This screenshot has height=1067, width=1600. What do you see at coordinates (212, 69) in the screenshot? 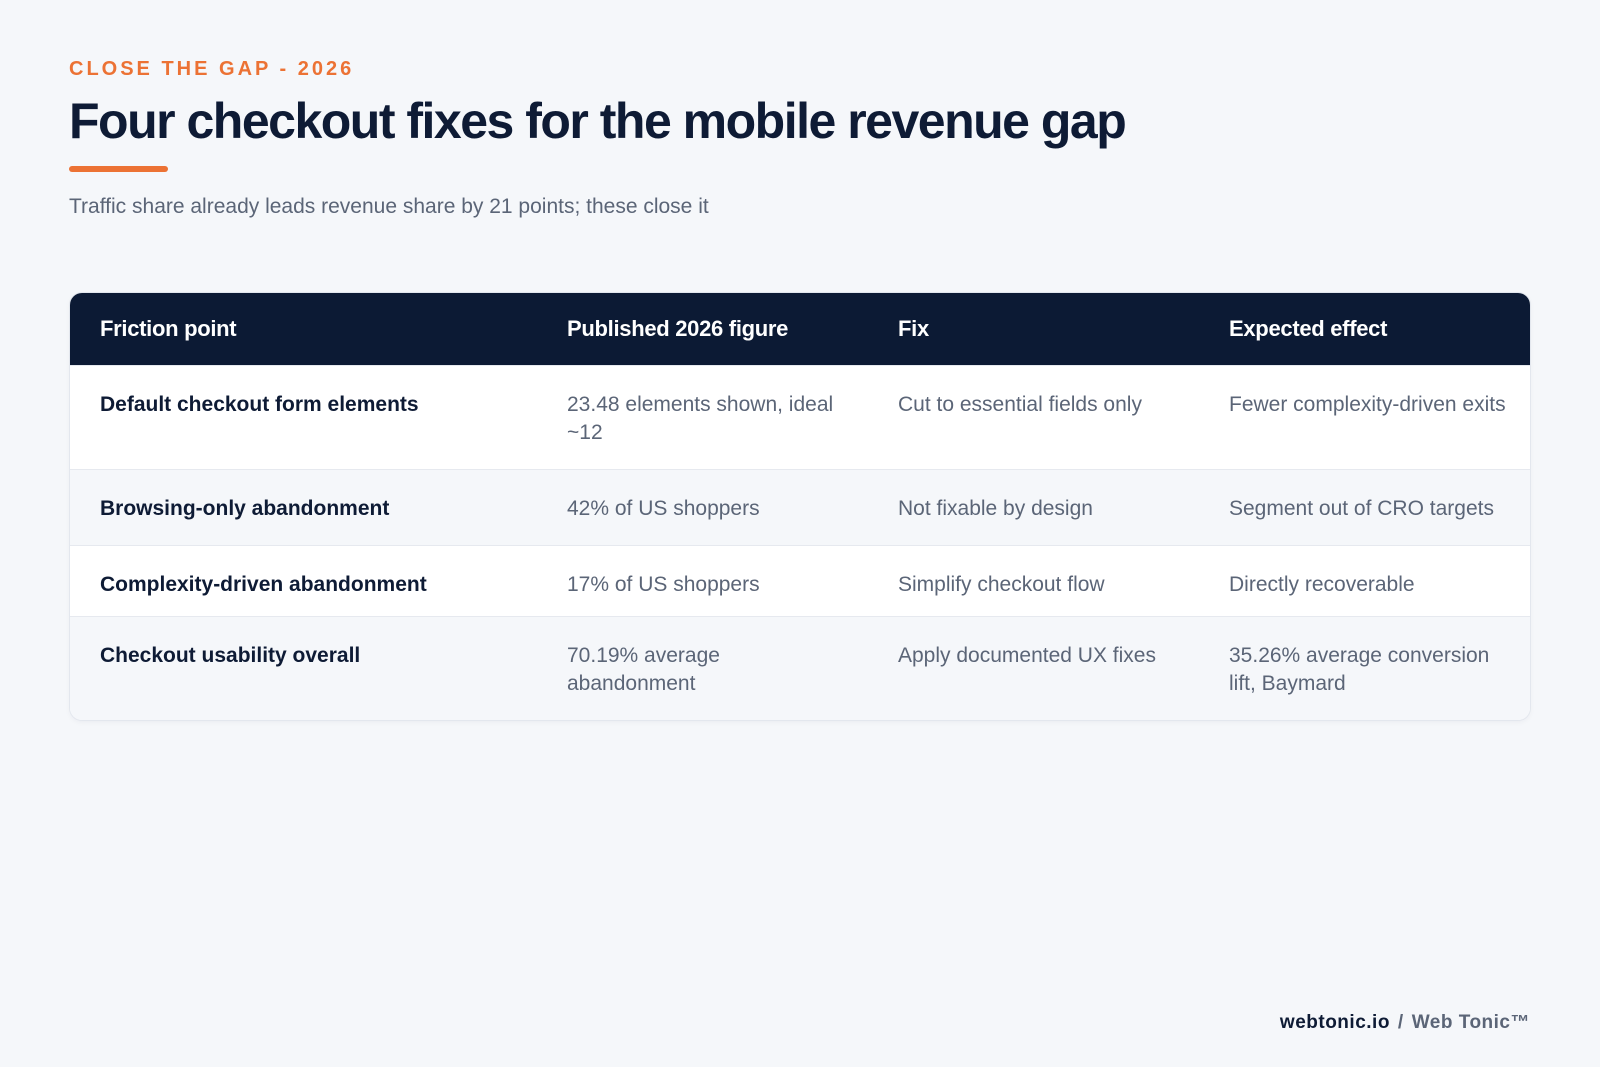
I see `eyebrow-label: CLOSE THE GAP - 2026` at bounding box center [212, 69].